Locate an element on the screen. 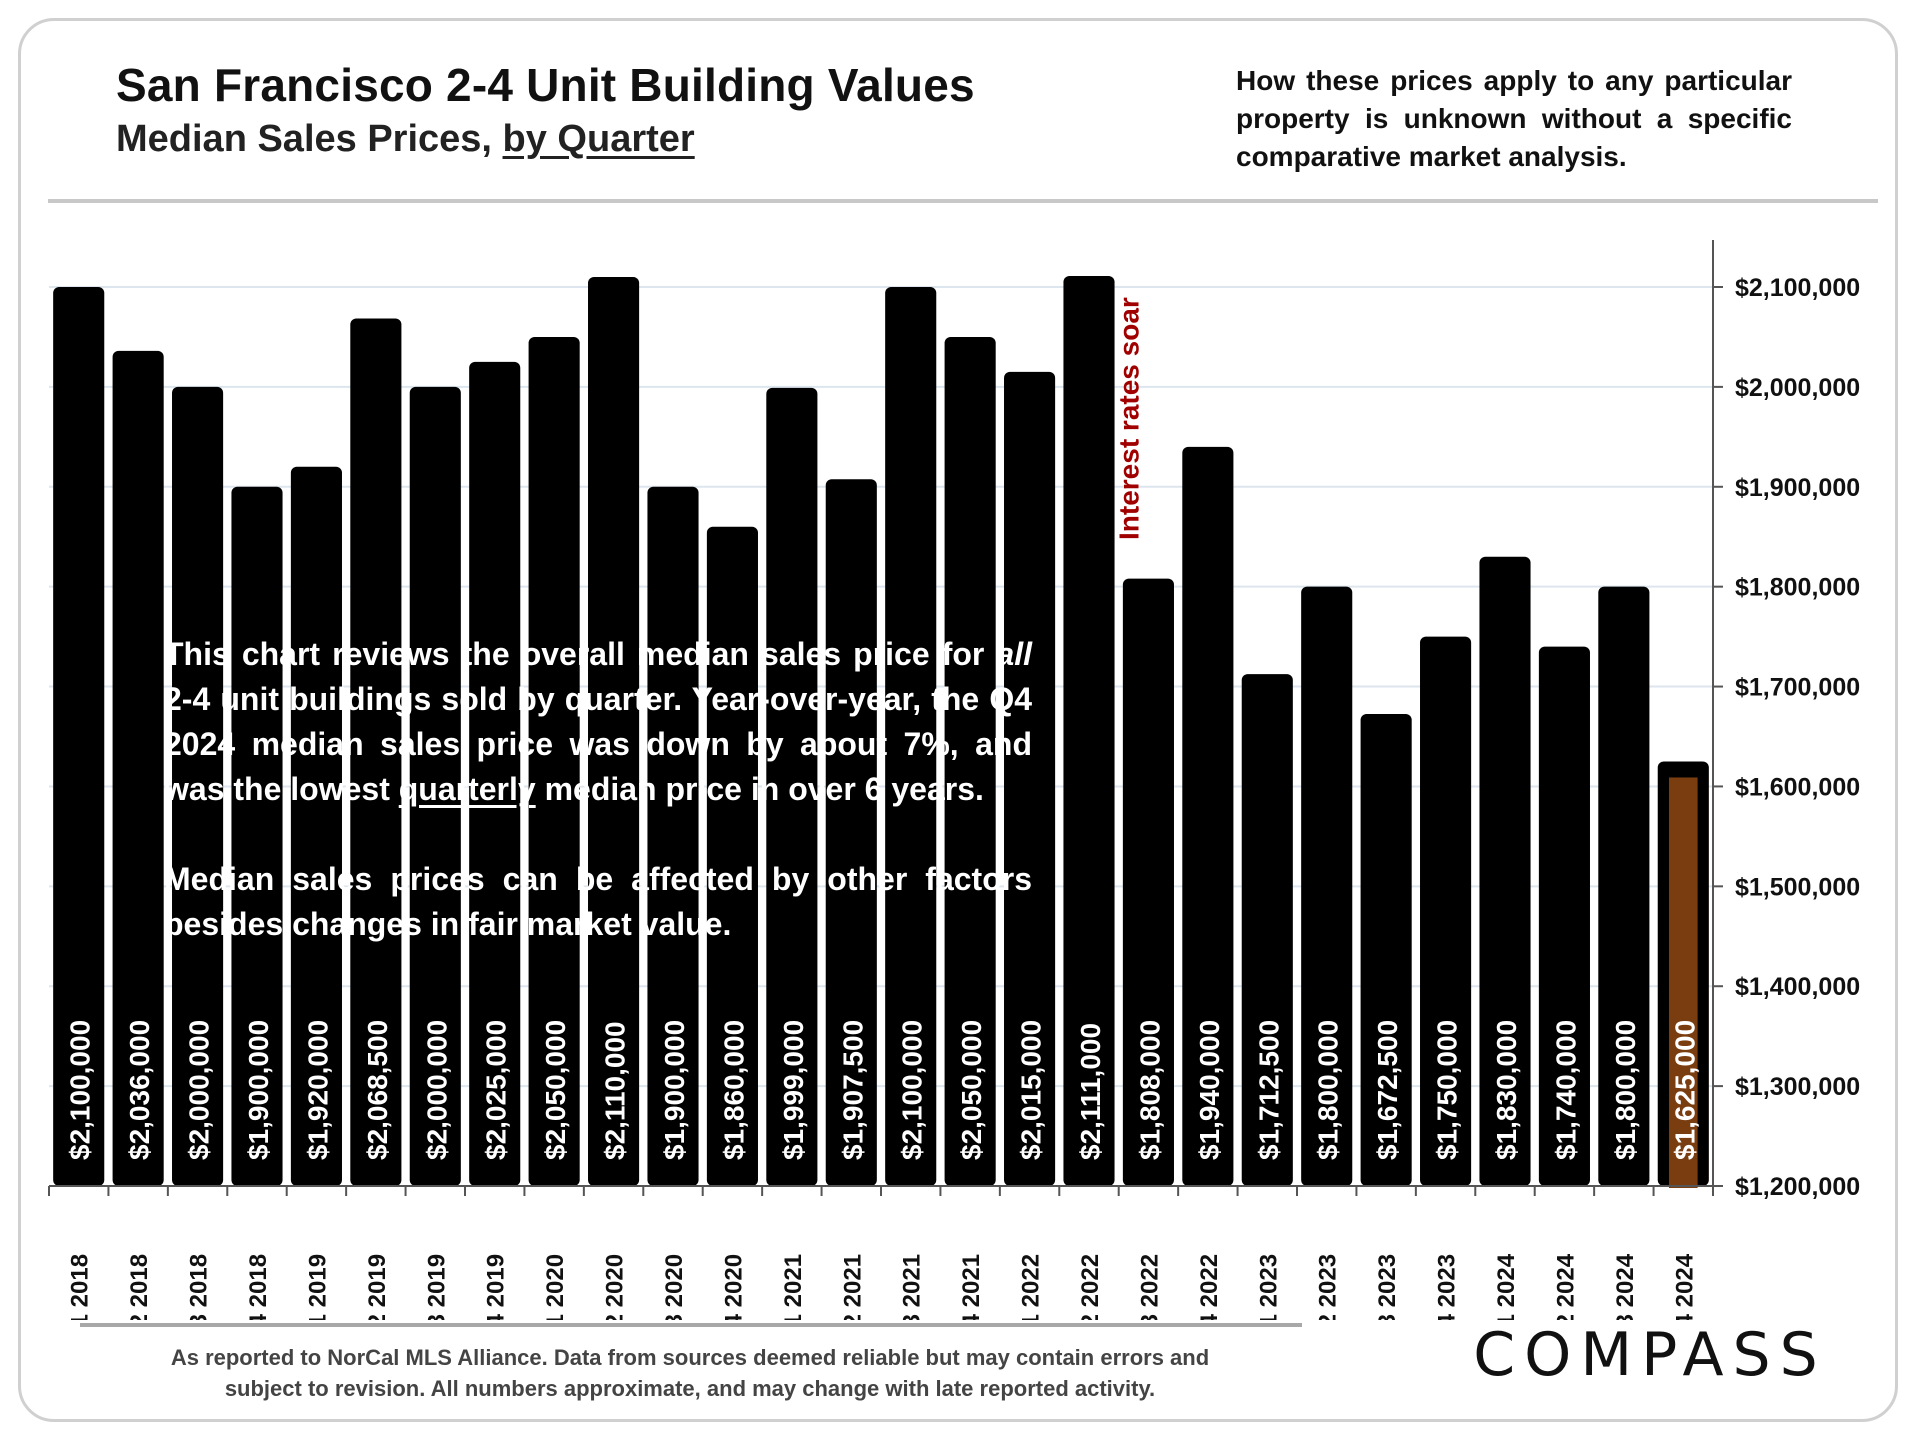  bar-q3-2022 is located at coordinates (1148, 882).